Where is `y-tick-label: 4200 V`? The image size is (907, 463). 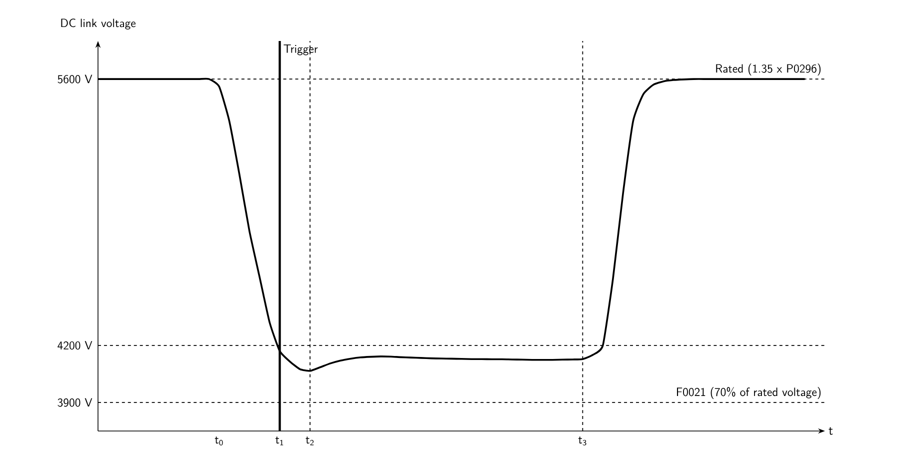 y-tick-label: 4200 V is located at coordinates (75, 345).